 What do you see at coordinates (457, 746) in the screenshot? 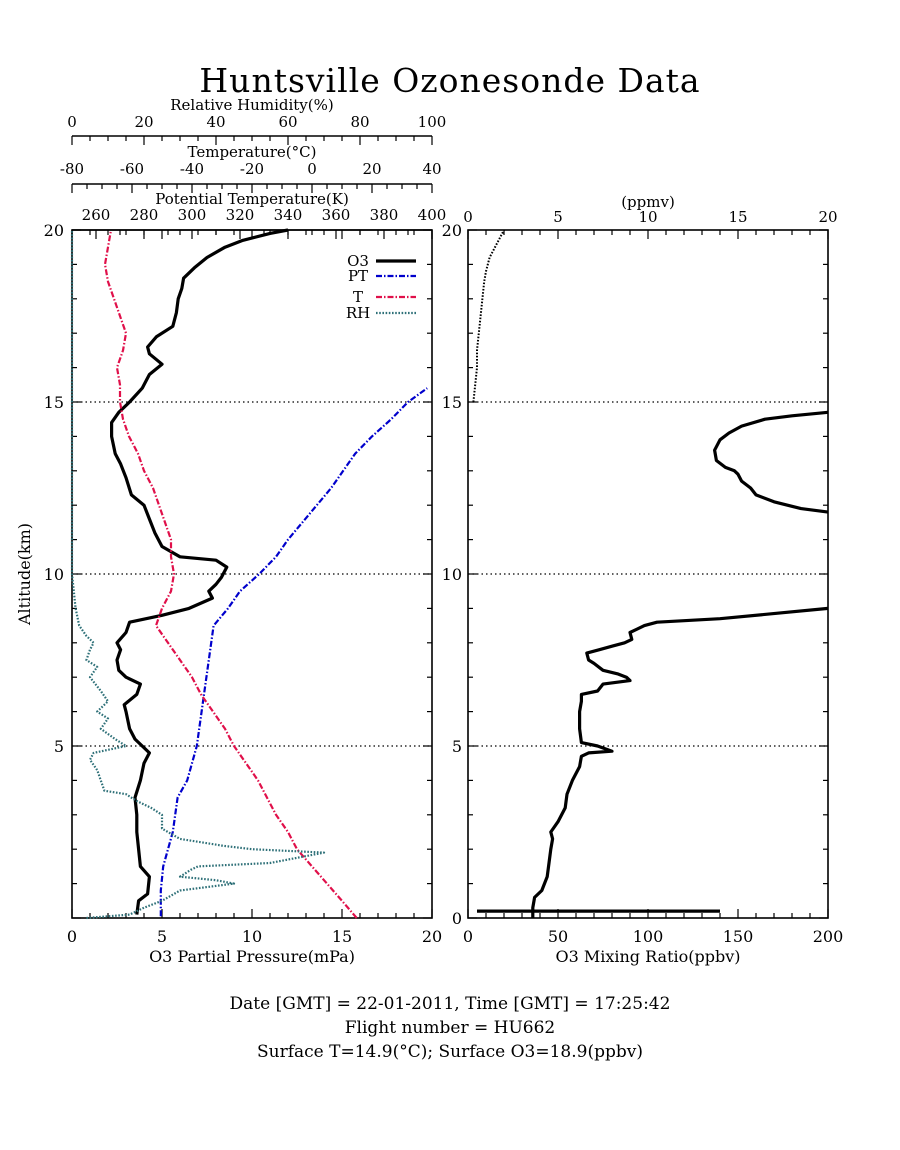
I see `right-y-tick-label: 5` at bounding box center [457, 746].